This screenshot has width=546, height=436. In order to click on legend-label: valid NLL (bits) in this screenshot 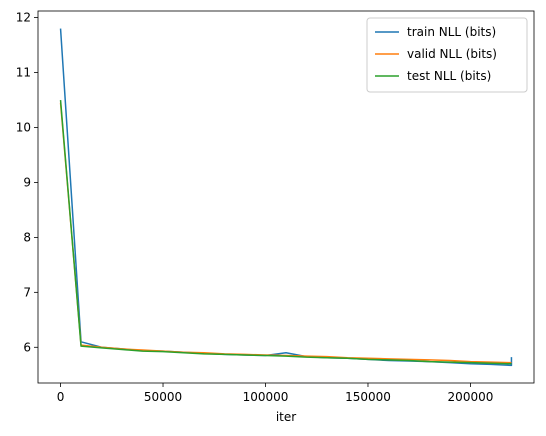, I will do `click(452, 54)`.